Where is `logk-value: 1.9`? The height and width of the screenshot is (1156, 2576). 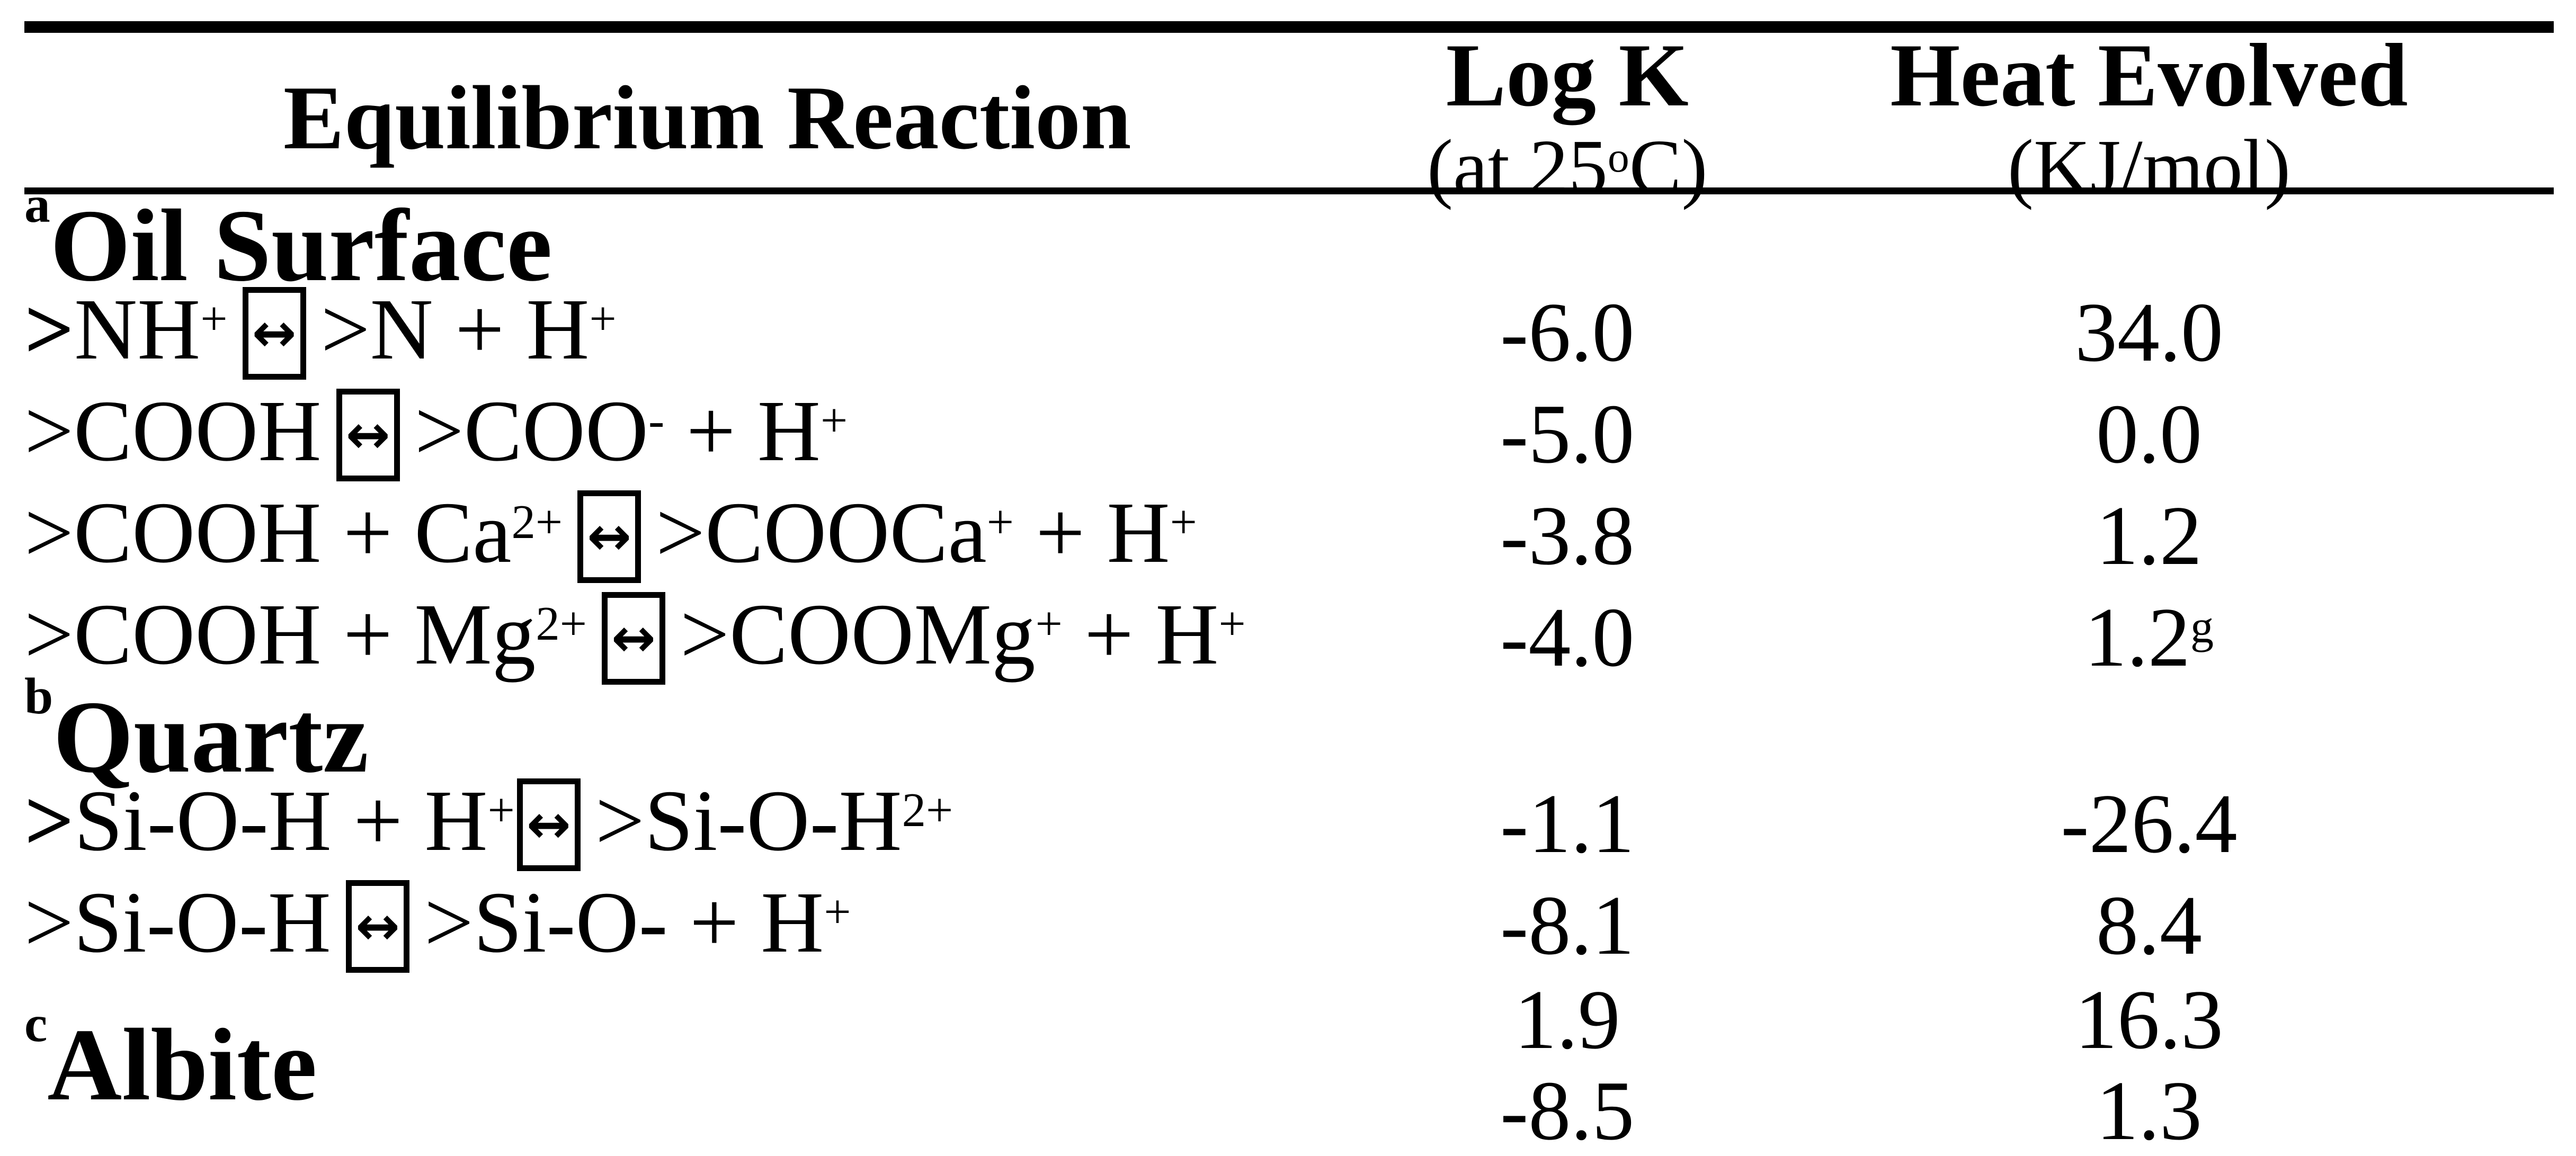 logk-value: 1.9 is located at coordinates (1567, 1019).